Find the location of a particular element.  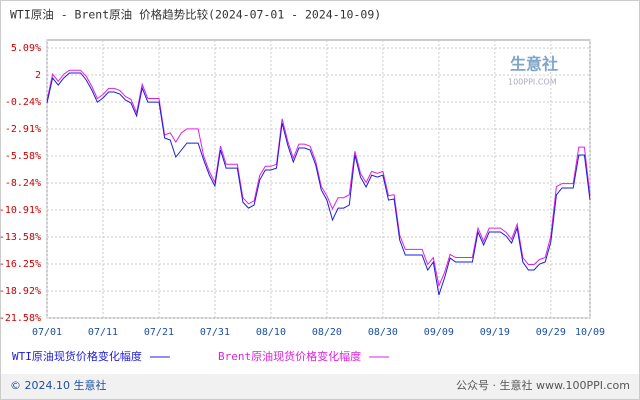

y-tick-label: -10.91% is located at coordinates (20, 210).